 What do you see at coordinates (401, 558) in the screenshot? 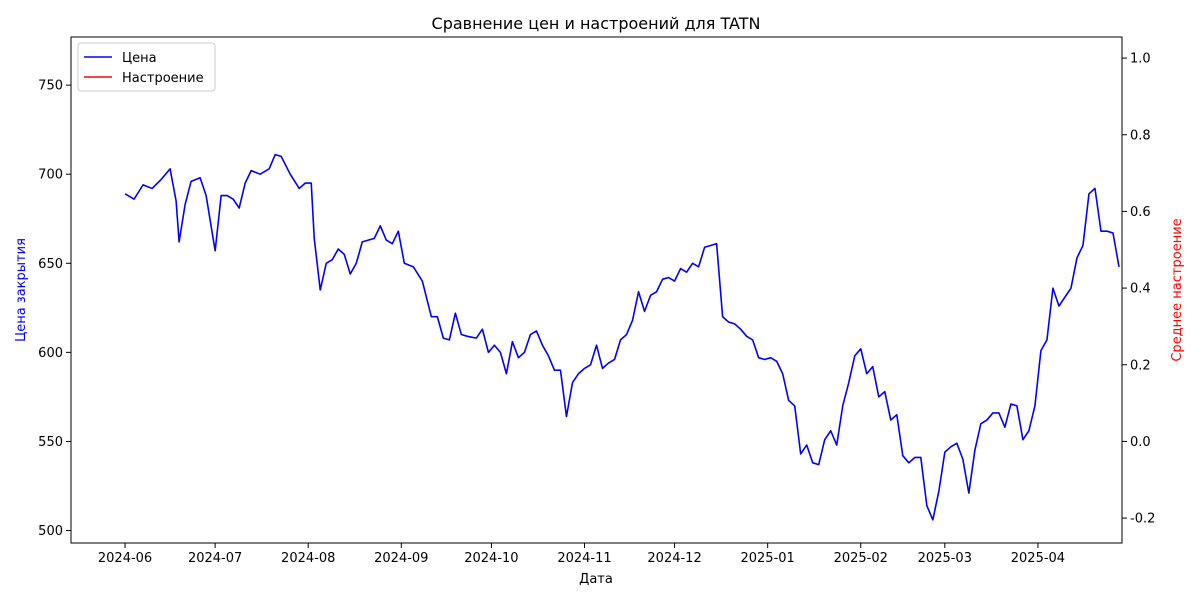
I see `x-tick-label: 2024-09` at bounding box center [401, 558].